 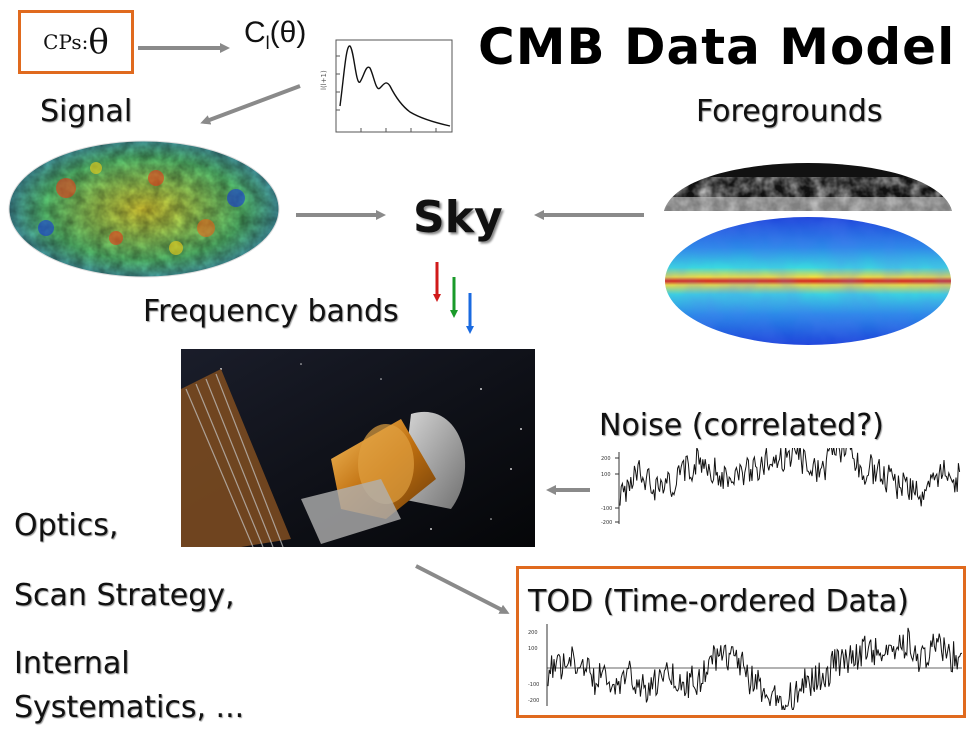 I want to click on noise-timestream: 200 100 -100 -200, so click(x=781, y=487).